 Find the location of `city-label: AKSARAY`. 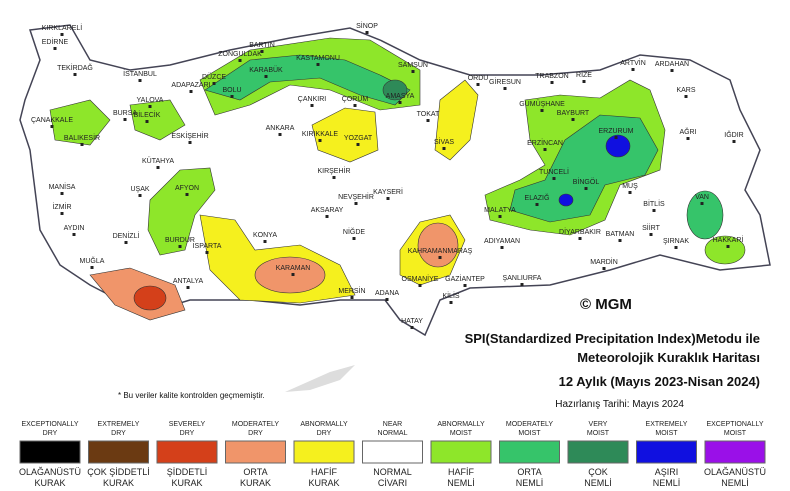

city-label: AKSARAY is located at coordinates (327, 210).